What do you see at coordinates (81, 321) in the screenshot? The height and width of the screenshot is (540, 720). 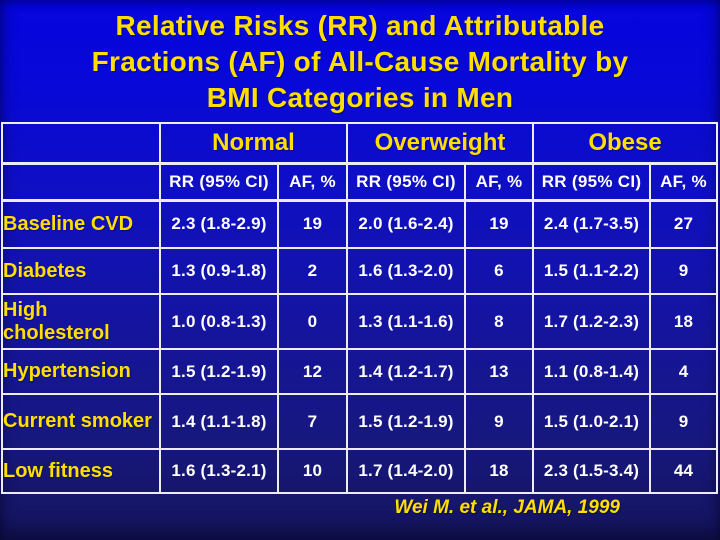 I see `row-label: High cholesterol` at bounding box center [81, 321].